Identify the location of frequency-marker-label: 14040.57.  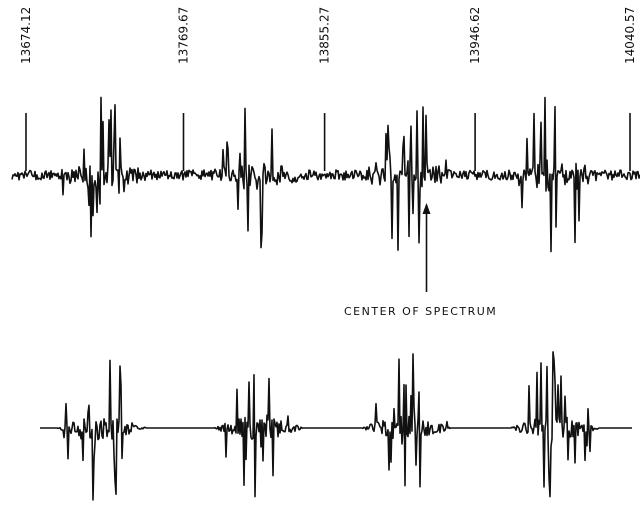
(630, 35).